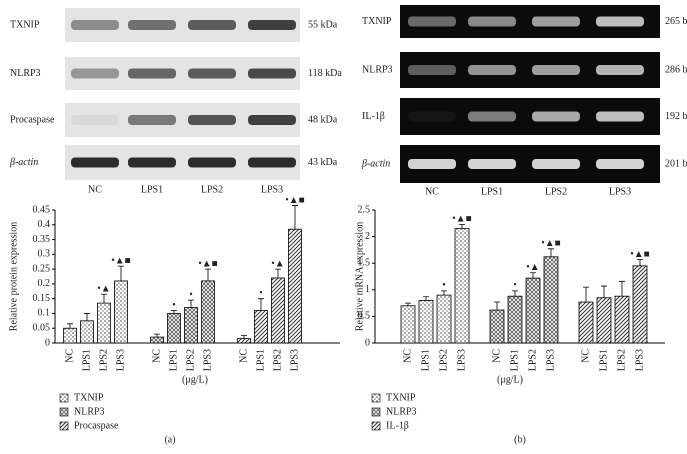 This screenshot has height=454, width=687. Describe the element at coordinates (96, 425) in the screenshot. I see `legend-label: Procaspase` at that location.